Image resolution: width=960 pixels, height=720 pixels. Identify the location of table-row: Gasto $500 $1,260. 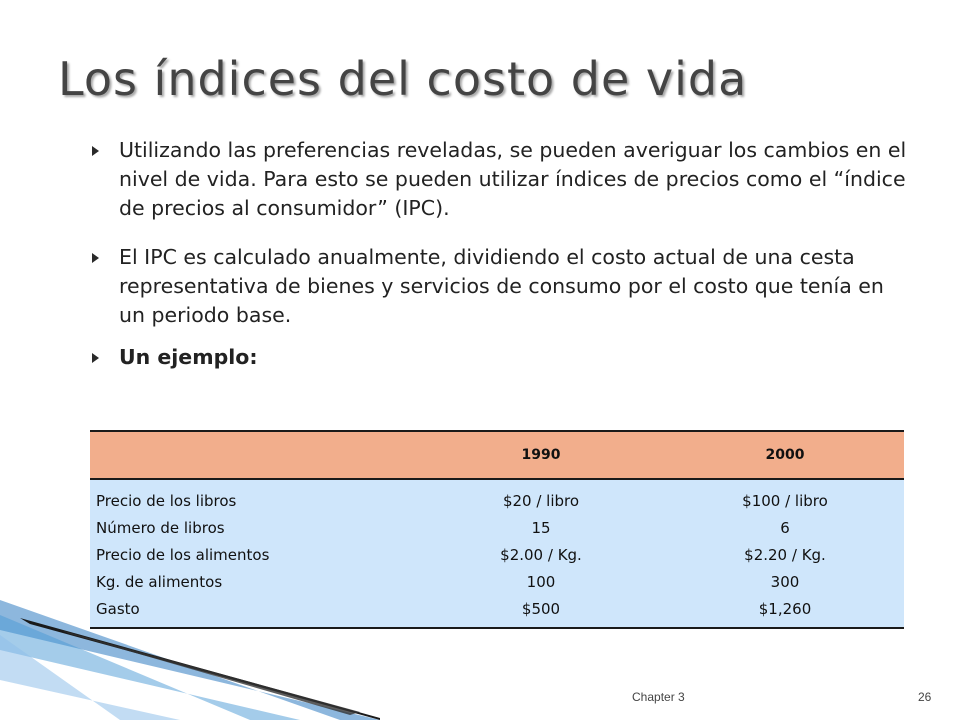
(497, 612).